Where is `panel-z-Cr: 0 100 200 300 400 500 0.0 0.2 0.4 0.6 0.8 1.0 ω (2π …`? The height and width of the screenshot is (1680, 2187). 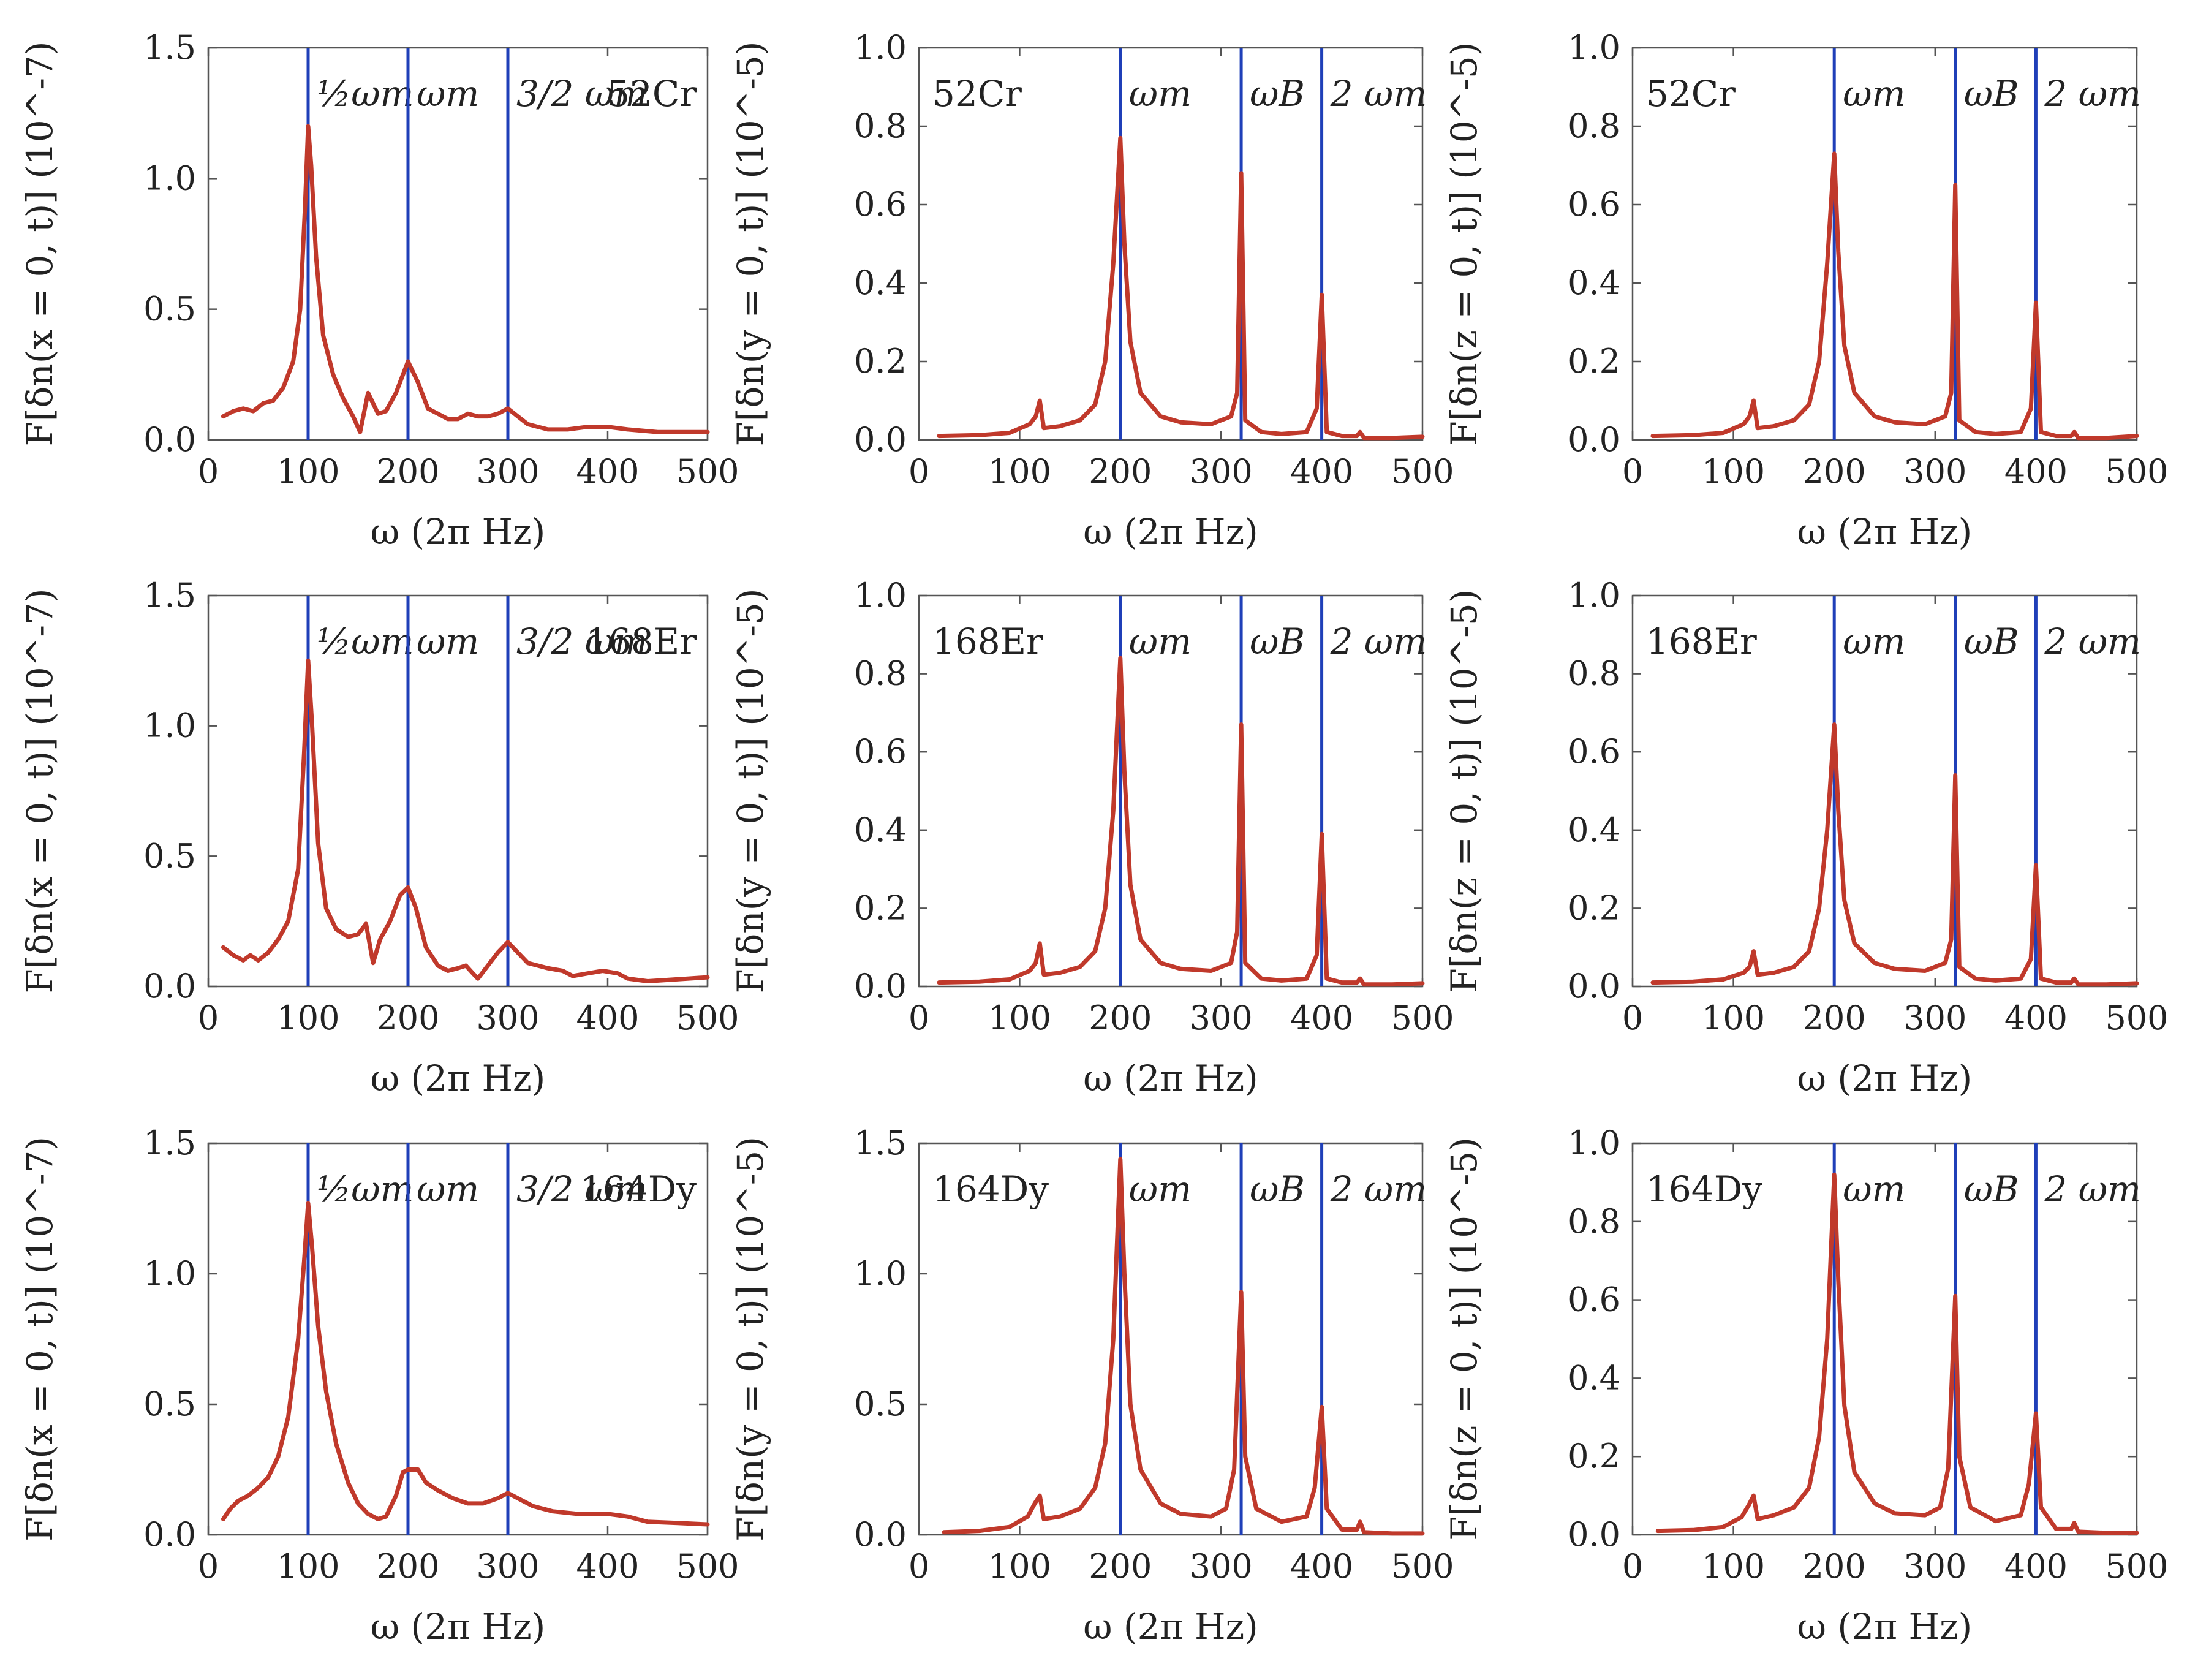 panel-z-Cr: 0 100 200 300 400 500 0.0 0.2 0.4 0.6 0.8 1.0 ω (2π … is located at coordinates (1806, 290).